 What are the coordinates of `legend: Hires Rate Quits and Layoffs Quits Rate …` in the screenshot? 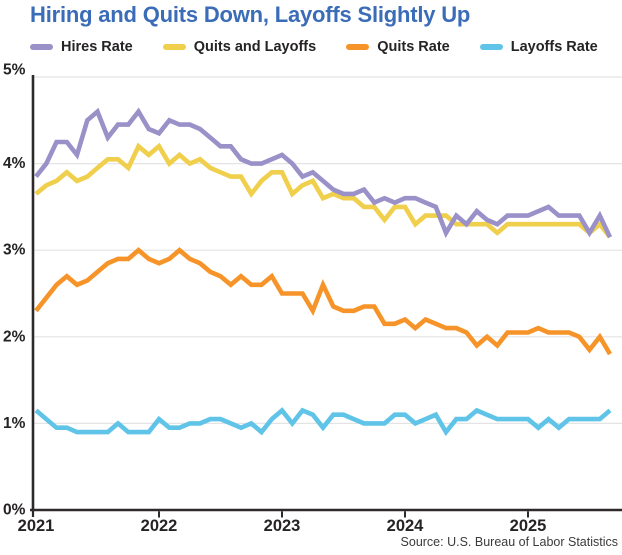 It's located at (314, 47).